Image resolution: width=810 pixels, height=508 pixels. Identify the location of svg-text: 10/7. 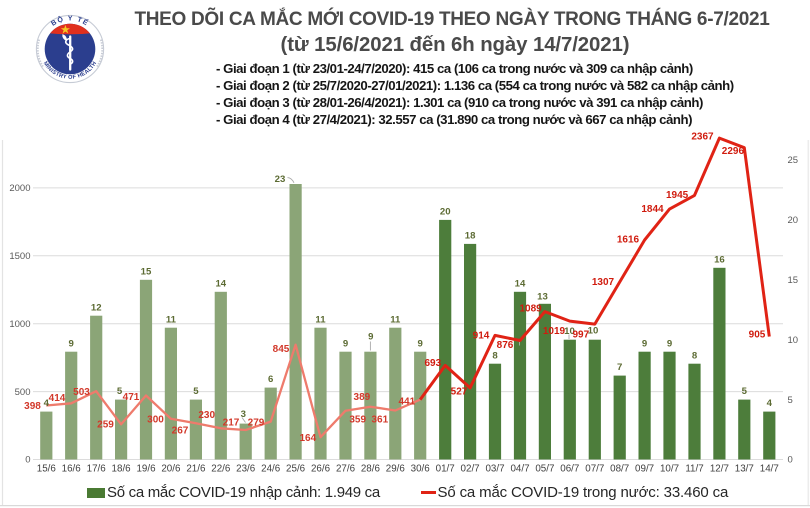
(669, 468).